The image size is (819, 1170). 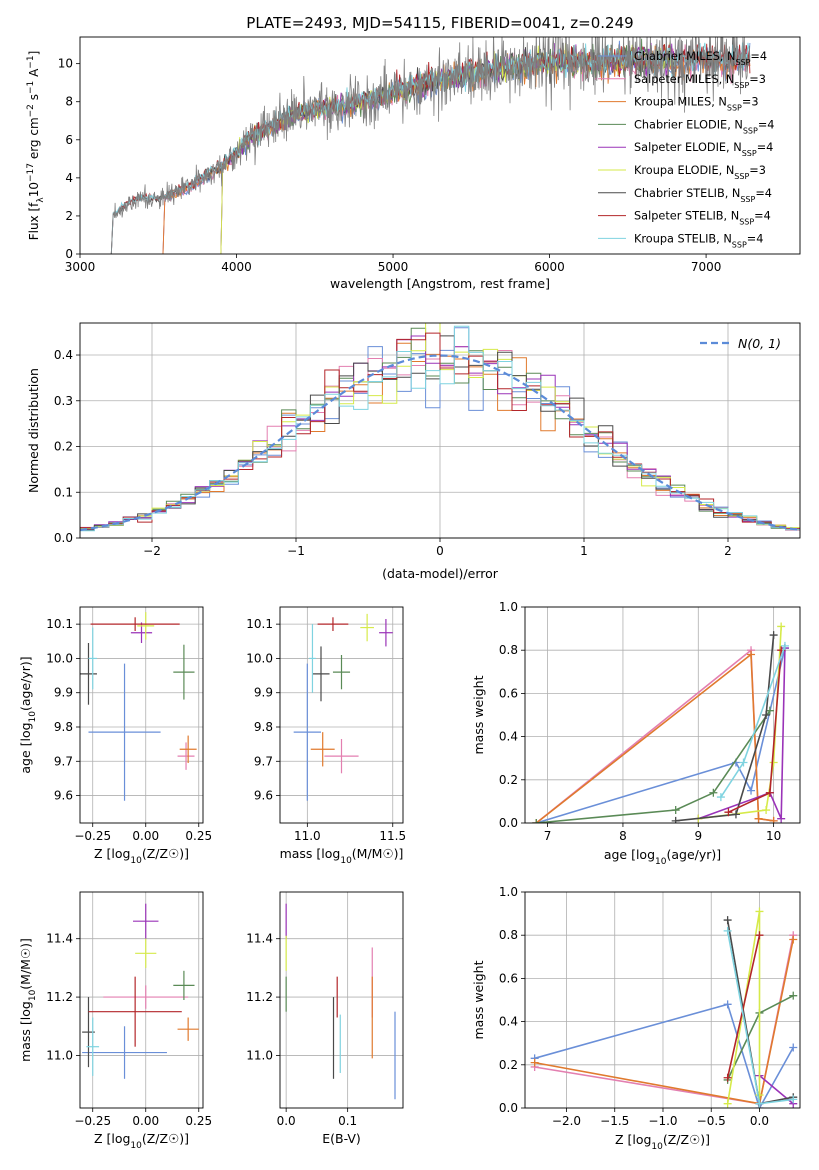 I want to click on y-axis-label-part: mass [log, so click(x=25, y=1031).